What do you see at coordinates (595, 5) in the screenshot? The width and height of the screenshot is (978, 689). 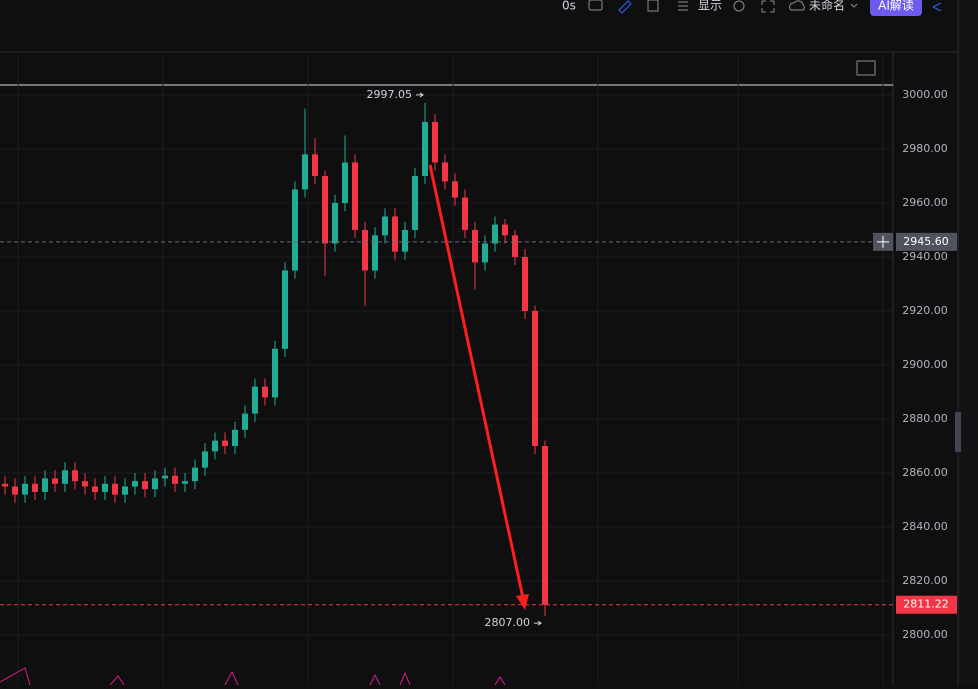 I see `camera-icon` at bounding box center [595, 5].